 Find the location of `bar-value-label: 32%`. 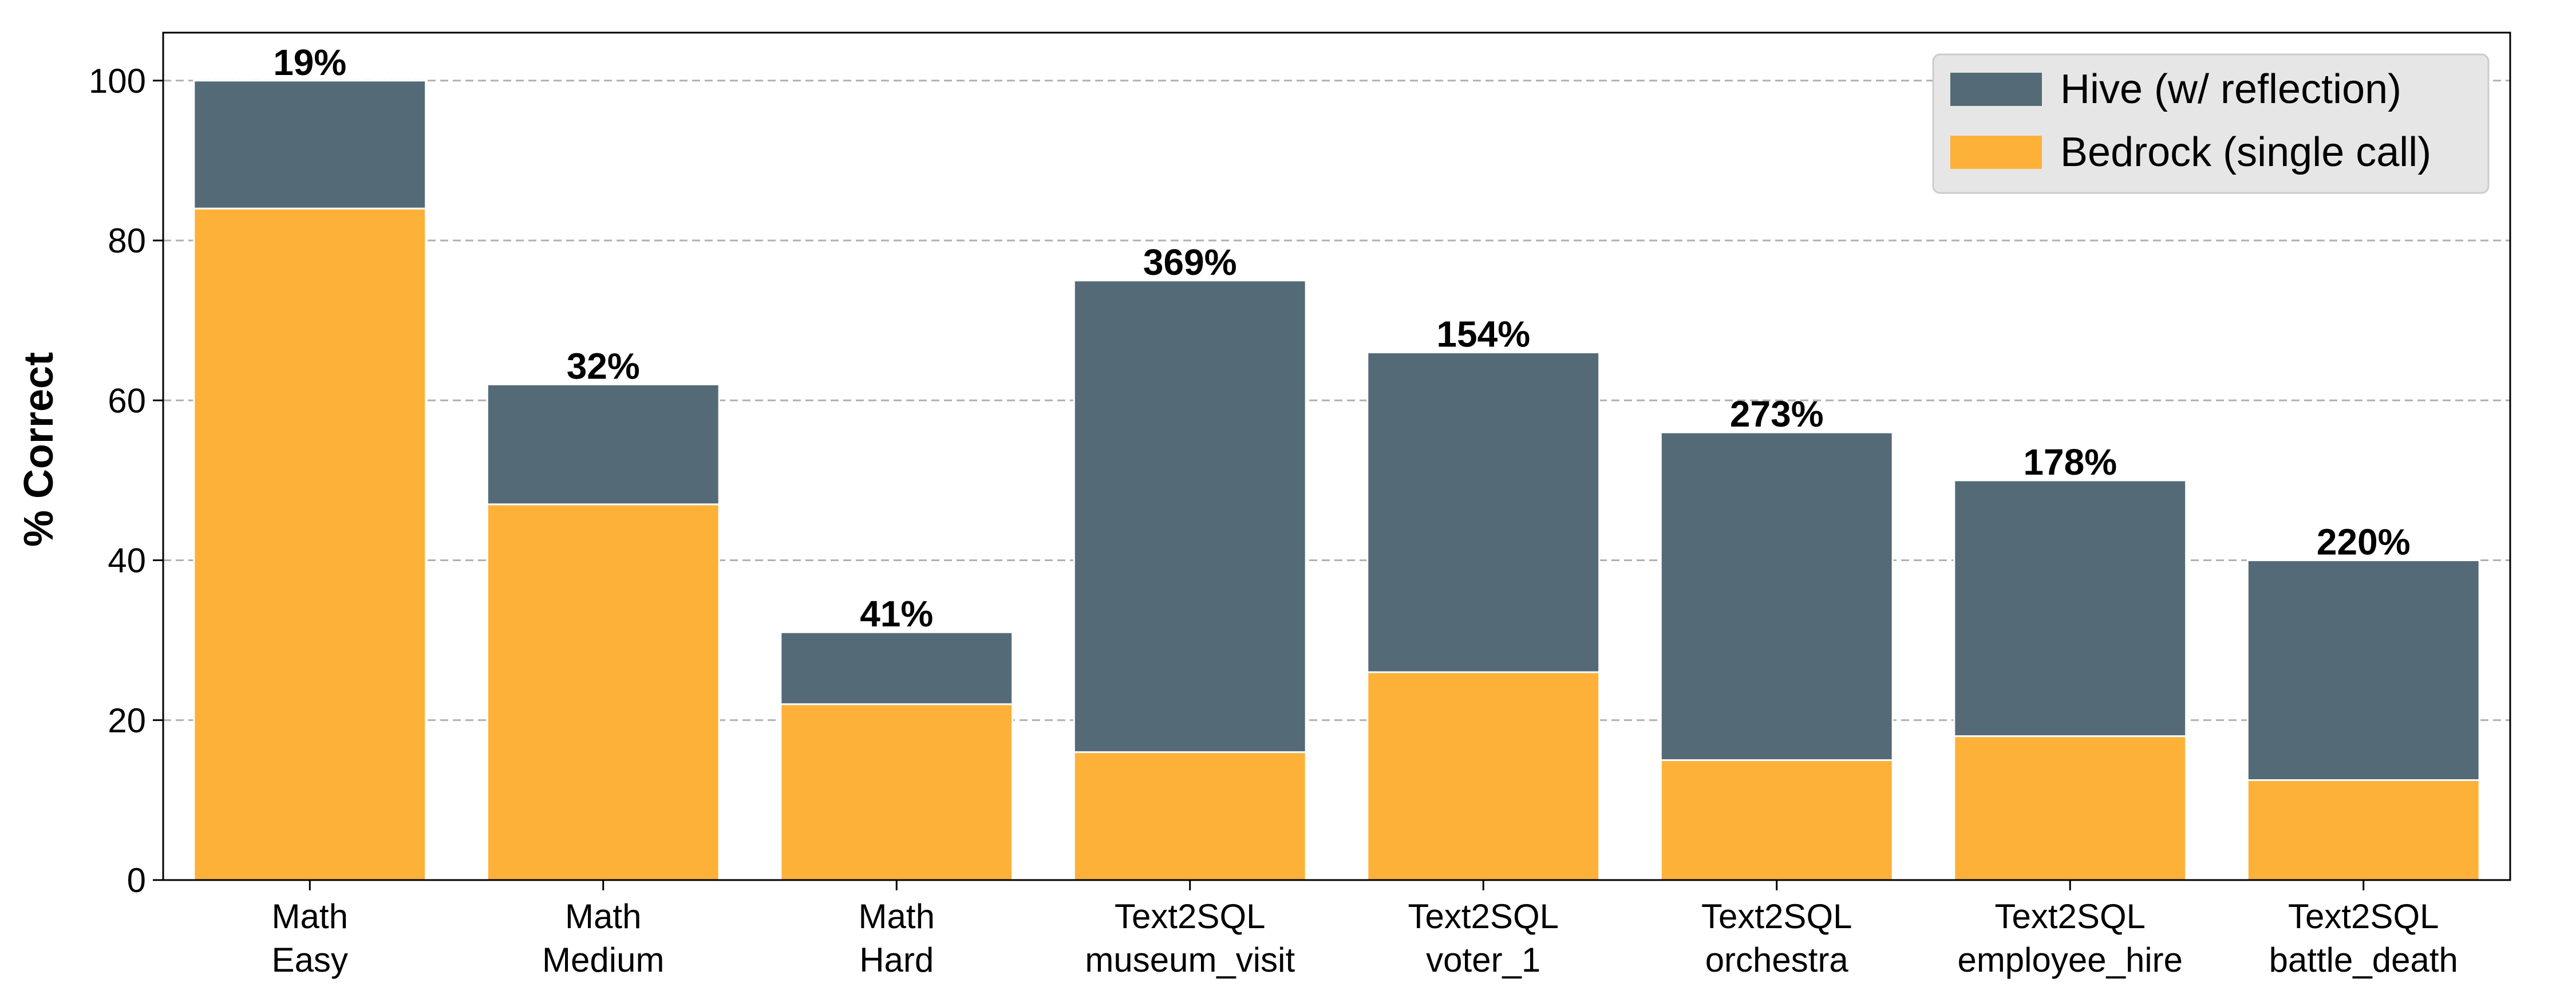

bar-value-label: 32% is located at coordinates (603, 365).